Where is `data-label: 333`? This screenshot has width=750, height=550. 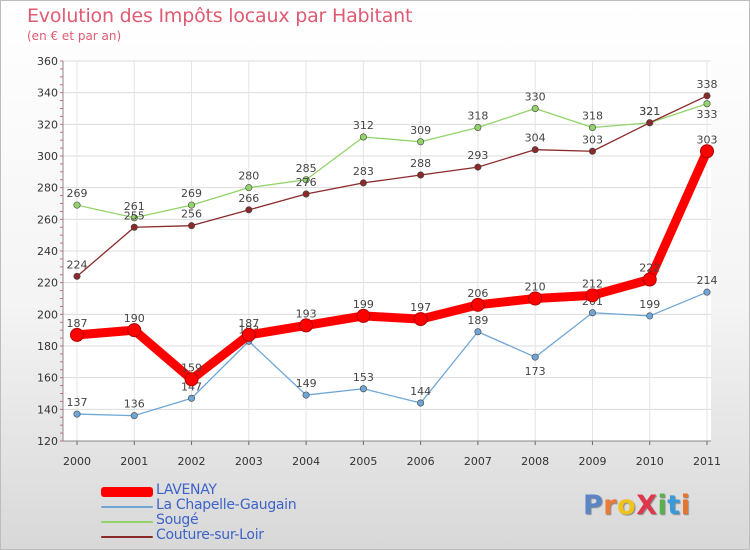 data-label: 333 is located at coordinates (707, 114).